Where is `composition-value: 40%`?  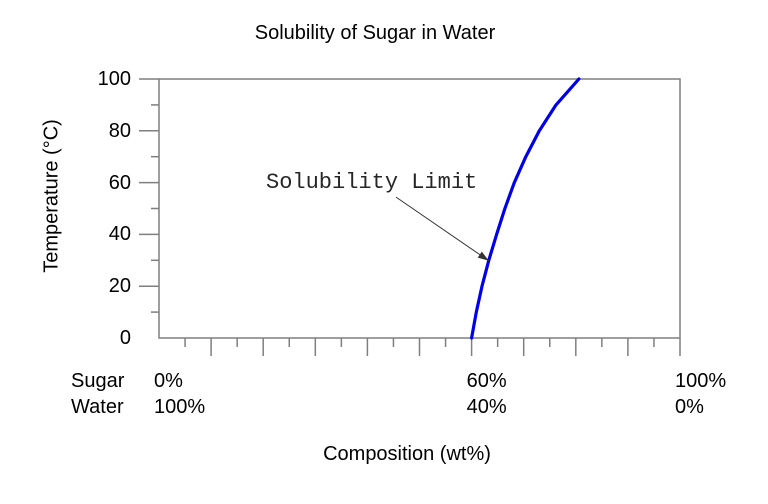 composition-value: 40% is located at coordinates (486, 407).